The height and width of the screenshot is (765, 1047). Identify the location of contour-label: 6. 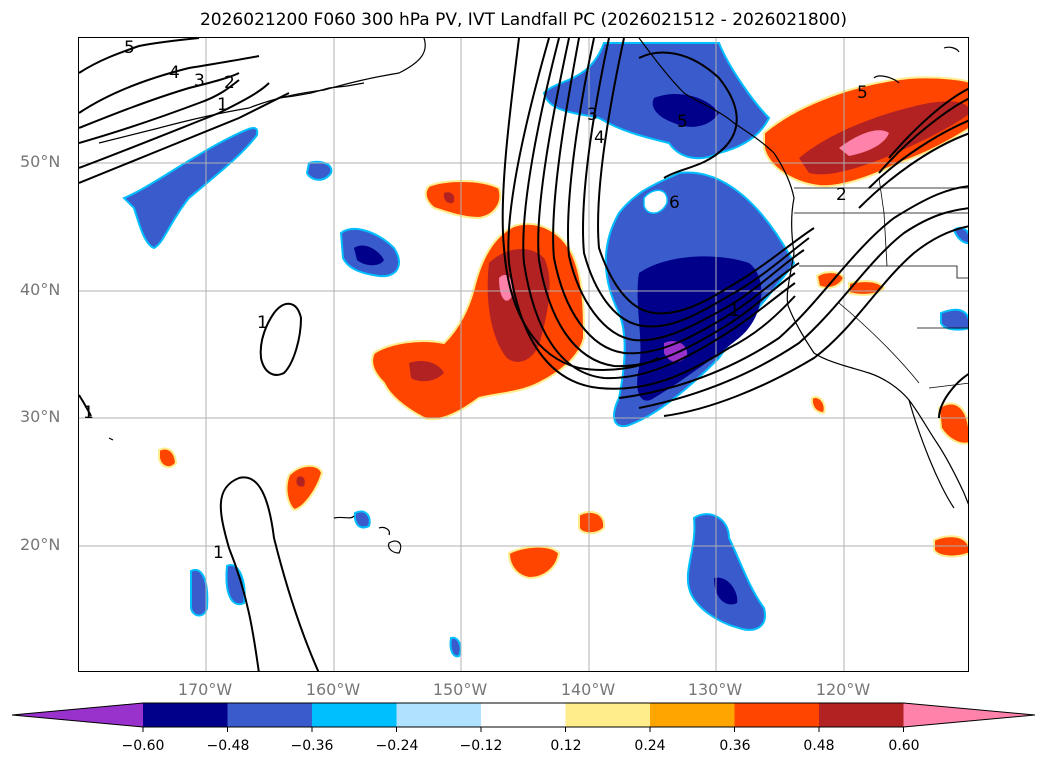
(674, 203).